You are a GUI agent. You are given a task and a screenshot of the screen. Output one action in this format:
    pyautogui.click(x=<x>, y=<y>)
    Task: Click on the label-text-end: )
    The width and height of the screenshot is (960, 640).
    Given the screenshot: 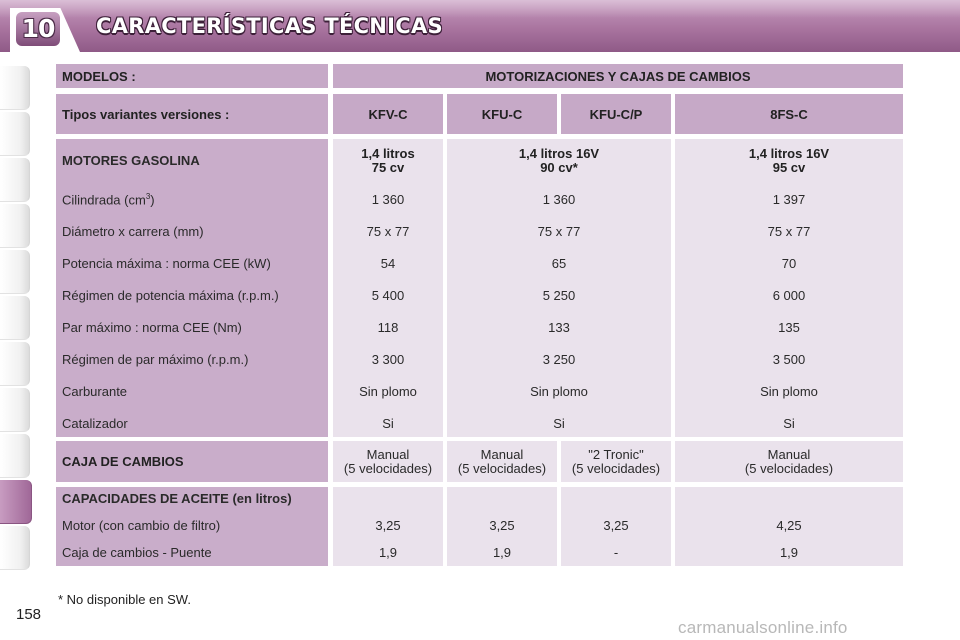 What is the action you would take?
    pyautogui.click(x=152, y=200)
    